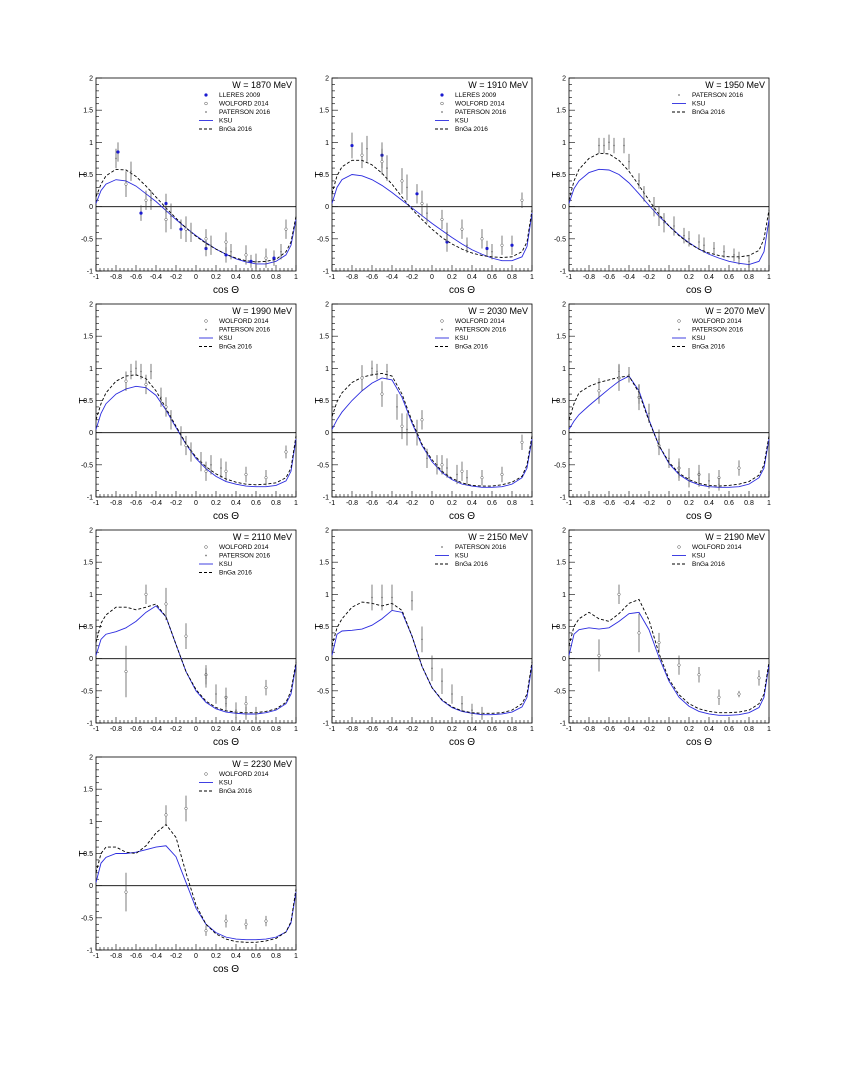  I want to click on curve-bnga-2016, so click(432, 430).